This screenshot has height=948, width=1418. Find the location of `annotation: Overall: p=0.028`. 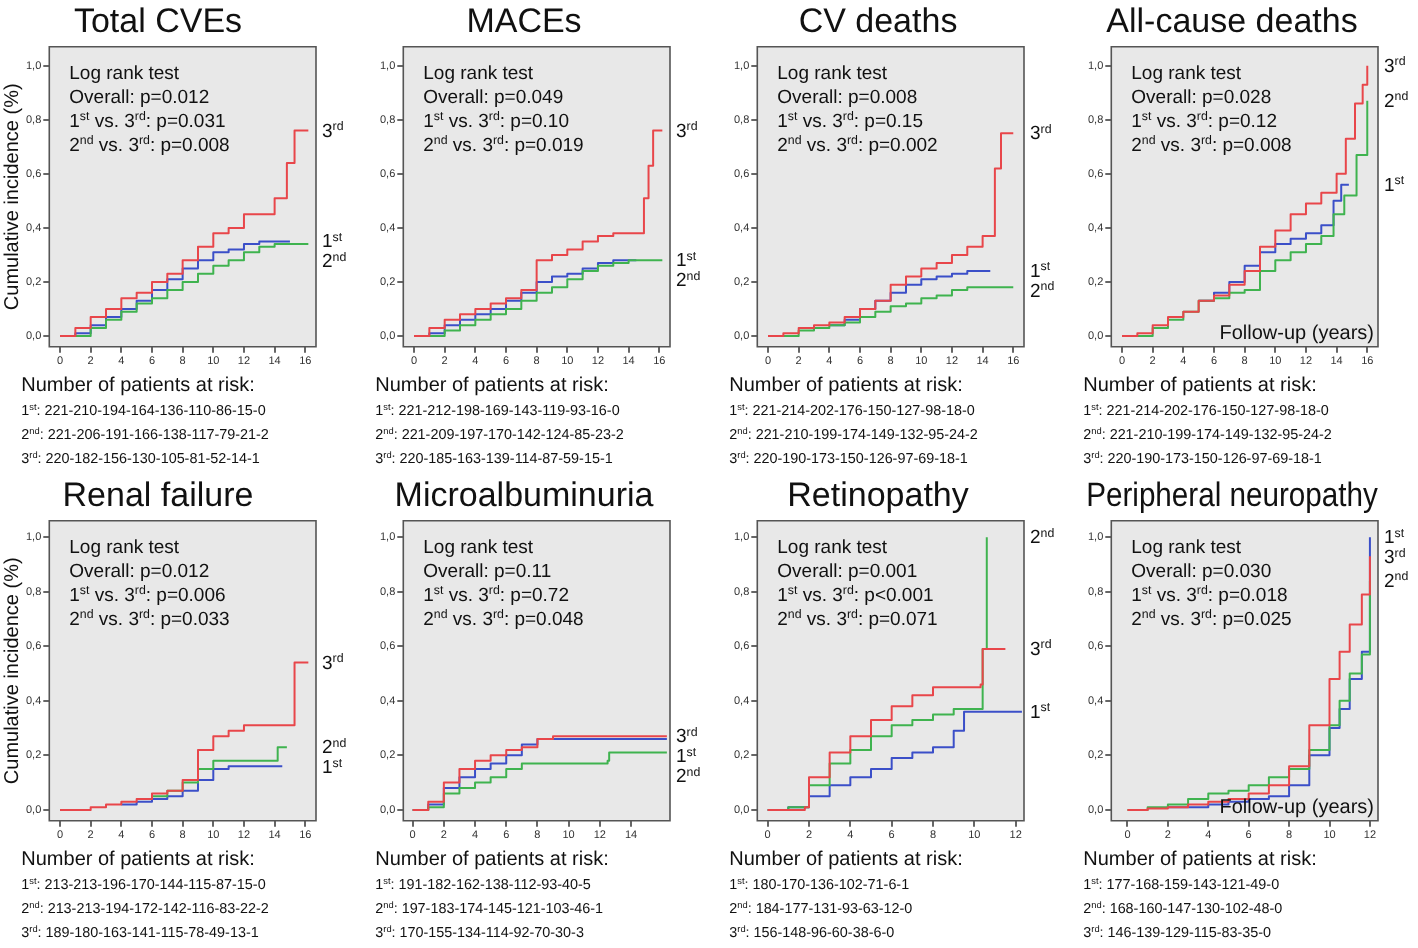

annotation: Overall: p=0.028 is located at coordinates (1201, 97).